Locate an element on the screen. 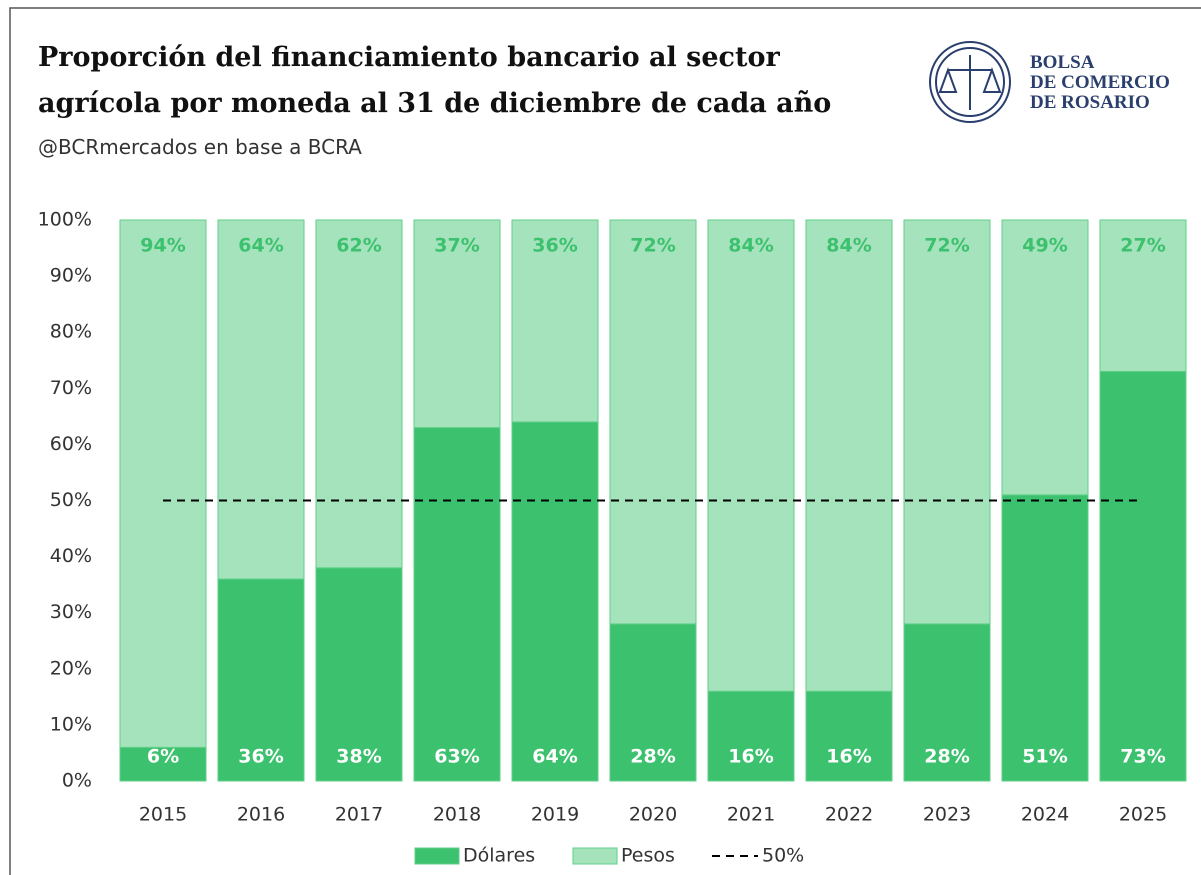  legend-label: 50% is located at coordinates (783, 856).